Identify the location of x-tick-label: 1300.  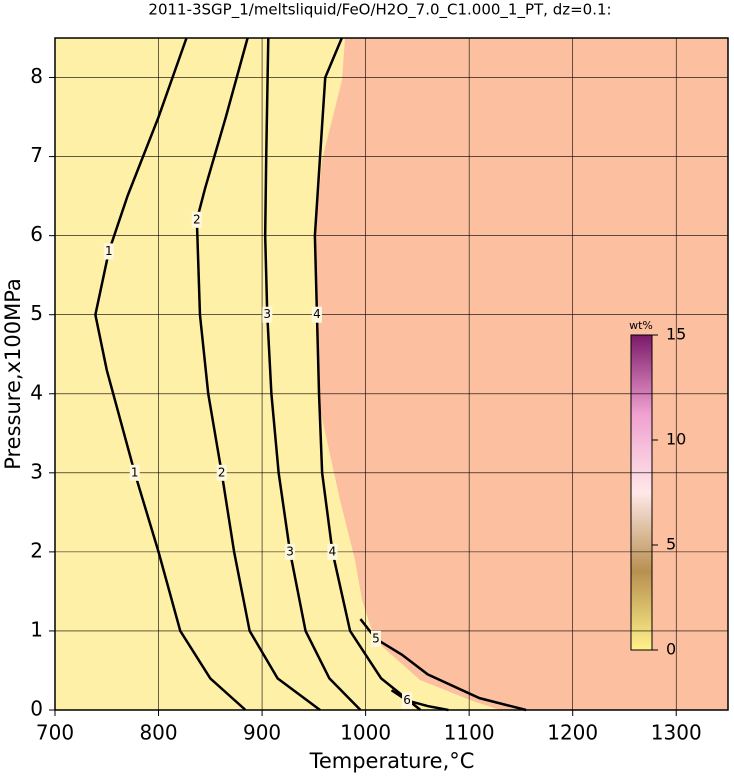
(676, 733).